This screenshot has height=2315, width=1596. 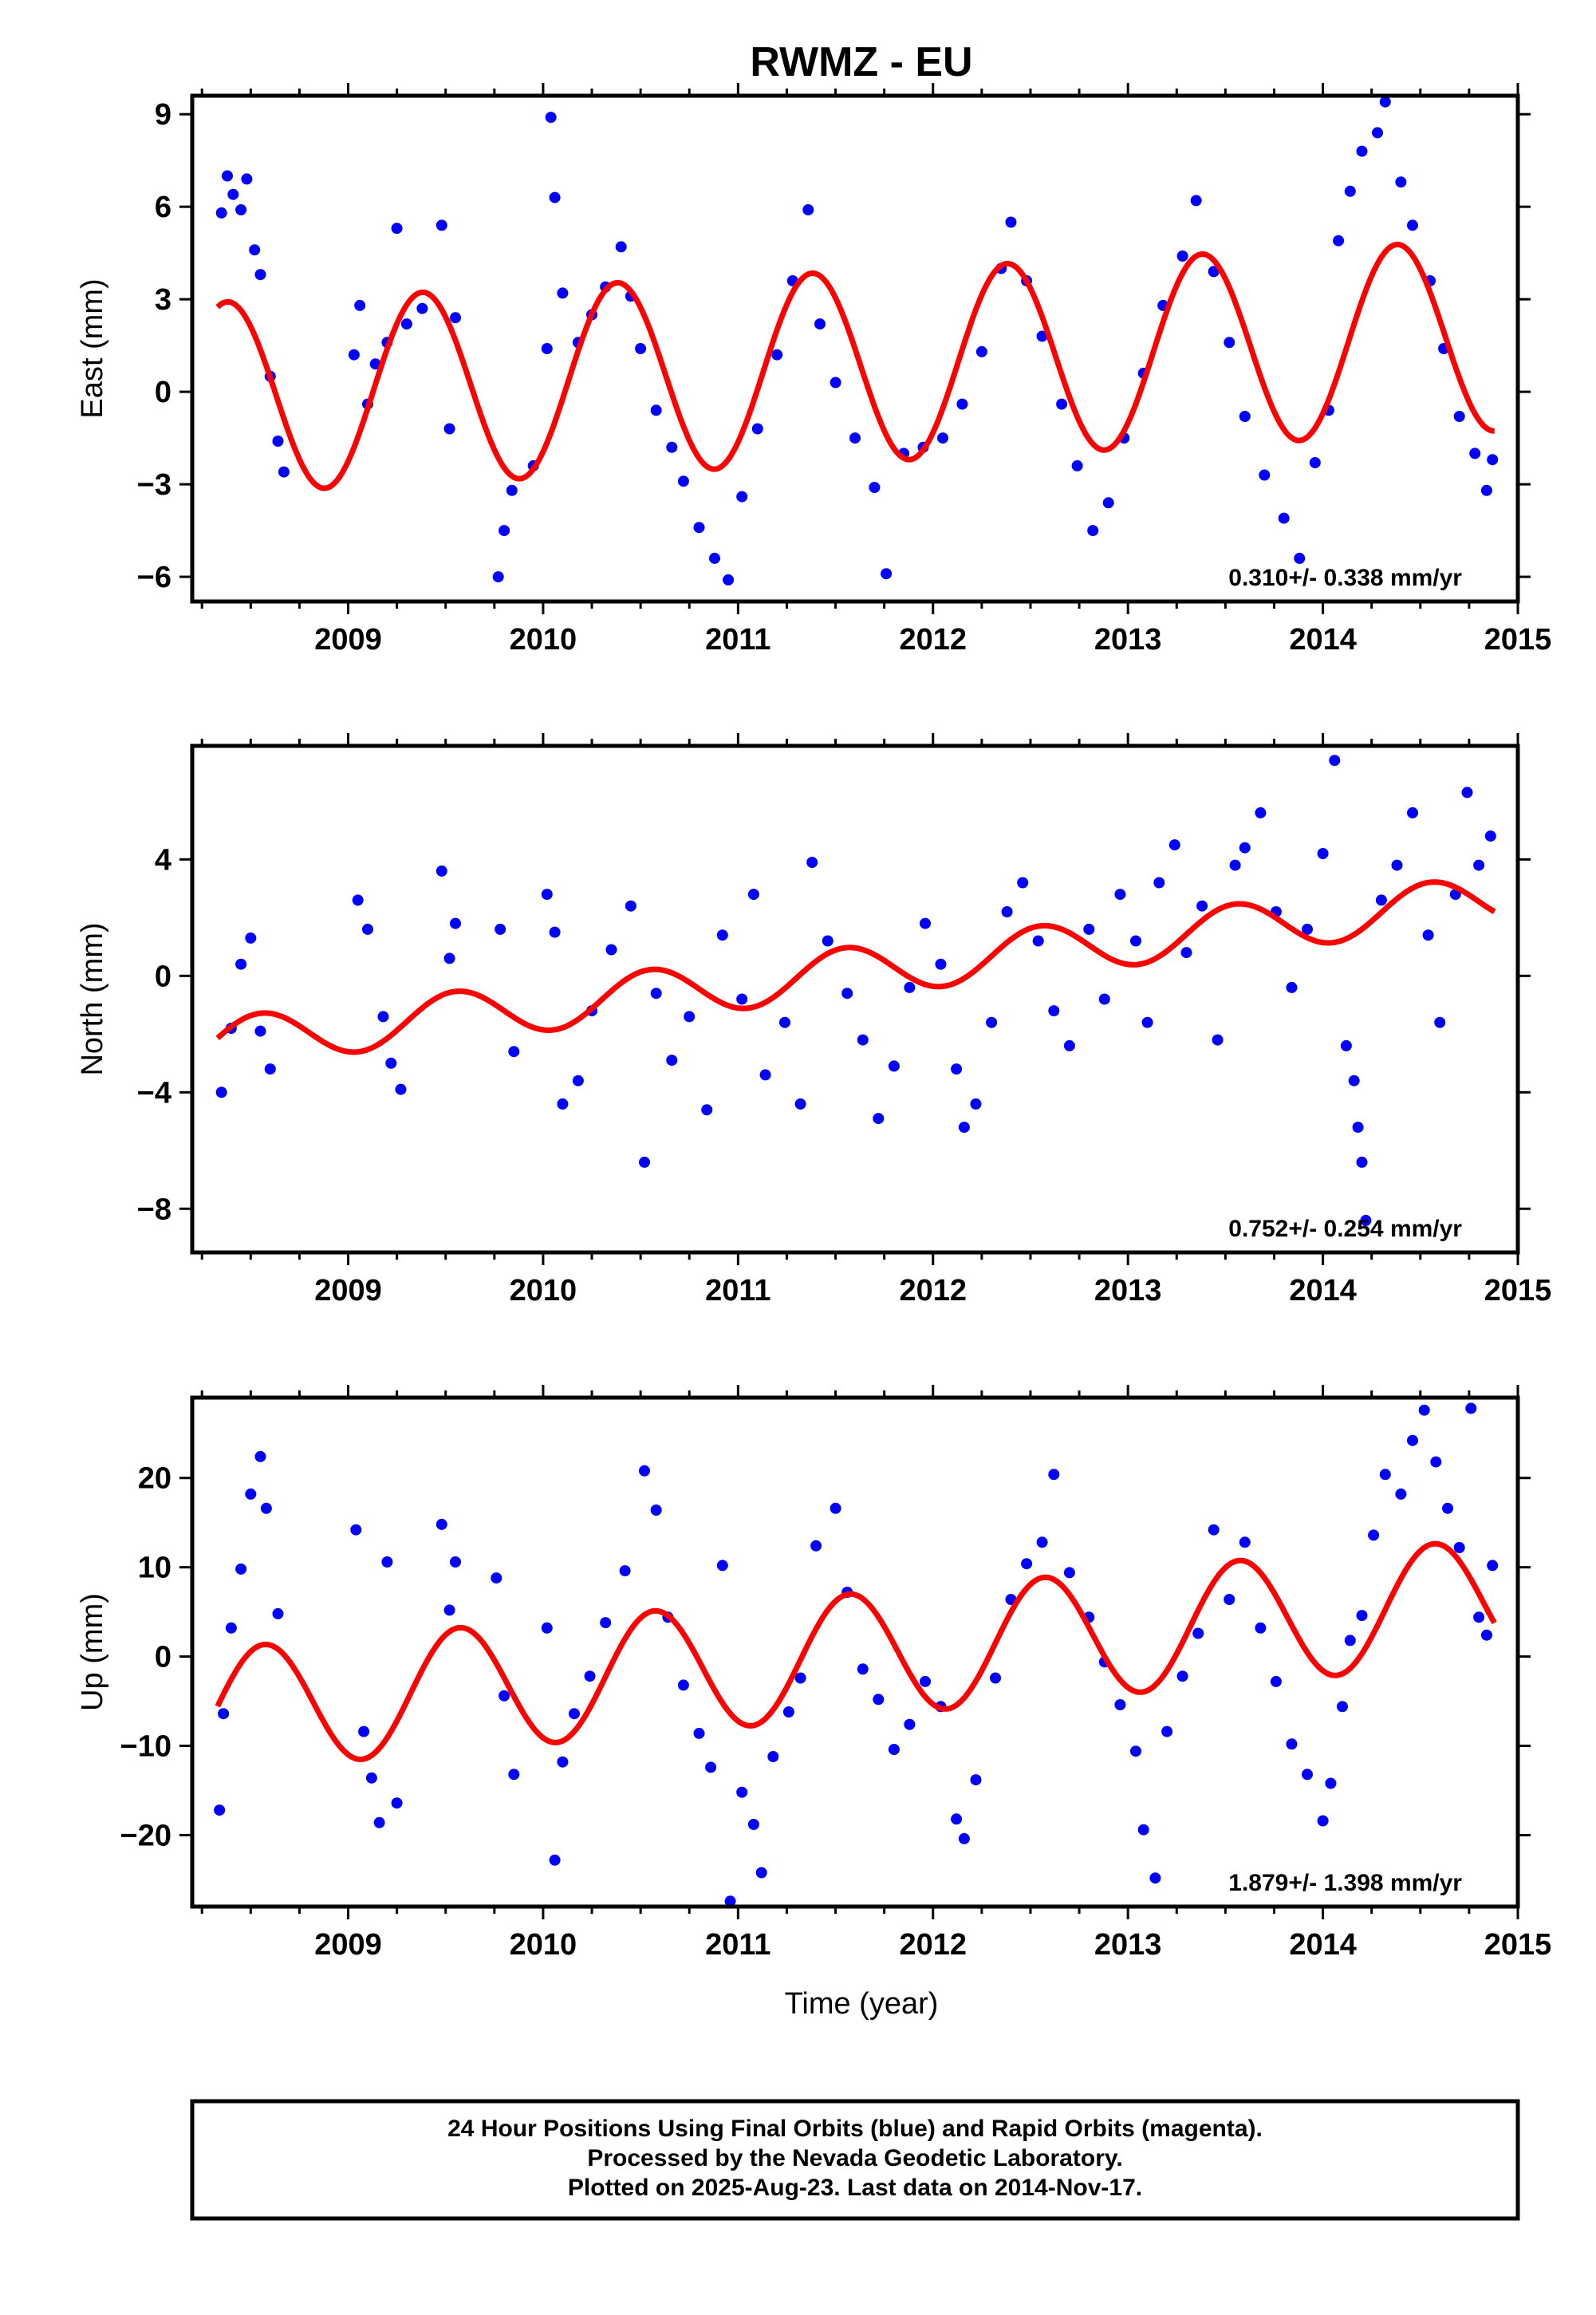 What do you see at coordinates (163, 1657) in the screenshot?
I see `up-y-tick-label: 0` at bounding box center [163, 1657].